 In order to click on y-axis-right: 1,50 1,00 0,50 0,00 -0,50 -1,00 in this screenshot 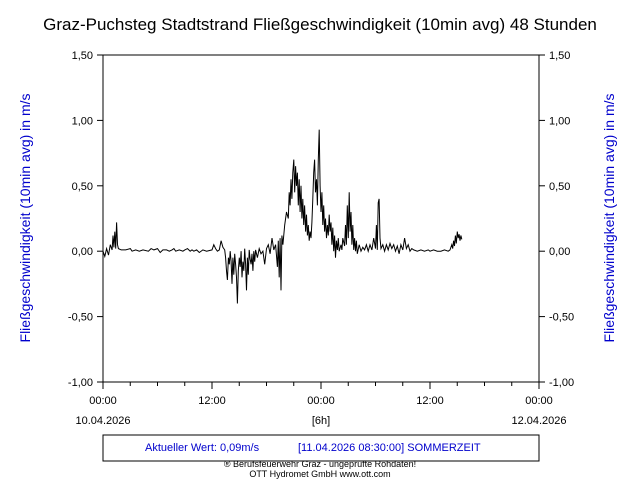, I will do `click(556, 219)`.